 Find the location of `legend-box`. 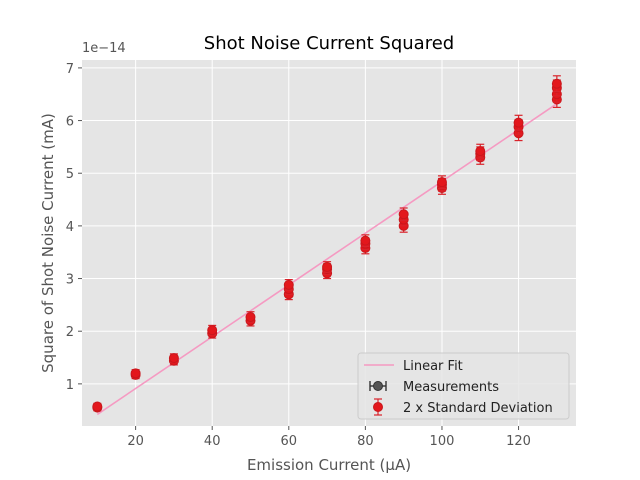

legend-box is located at coordinates (463, 386).